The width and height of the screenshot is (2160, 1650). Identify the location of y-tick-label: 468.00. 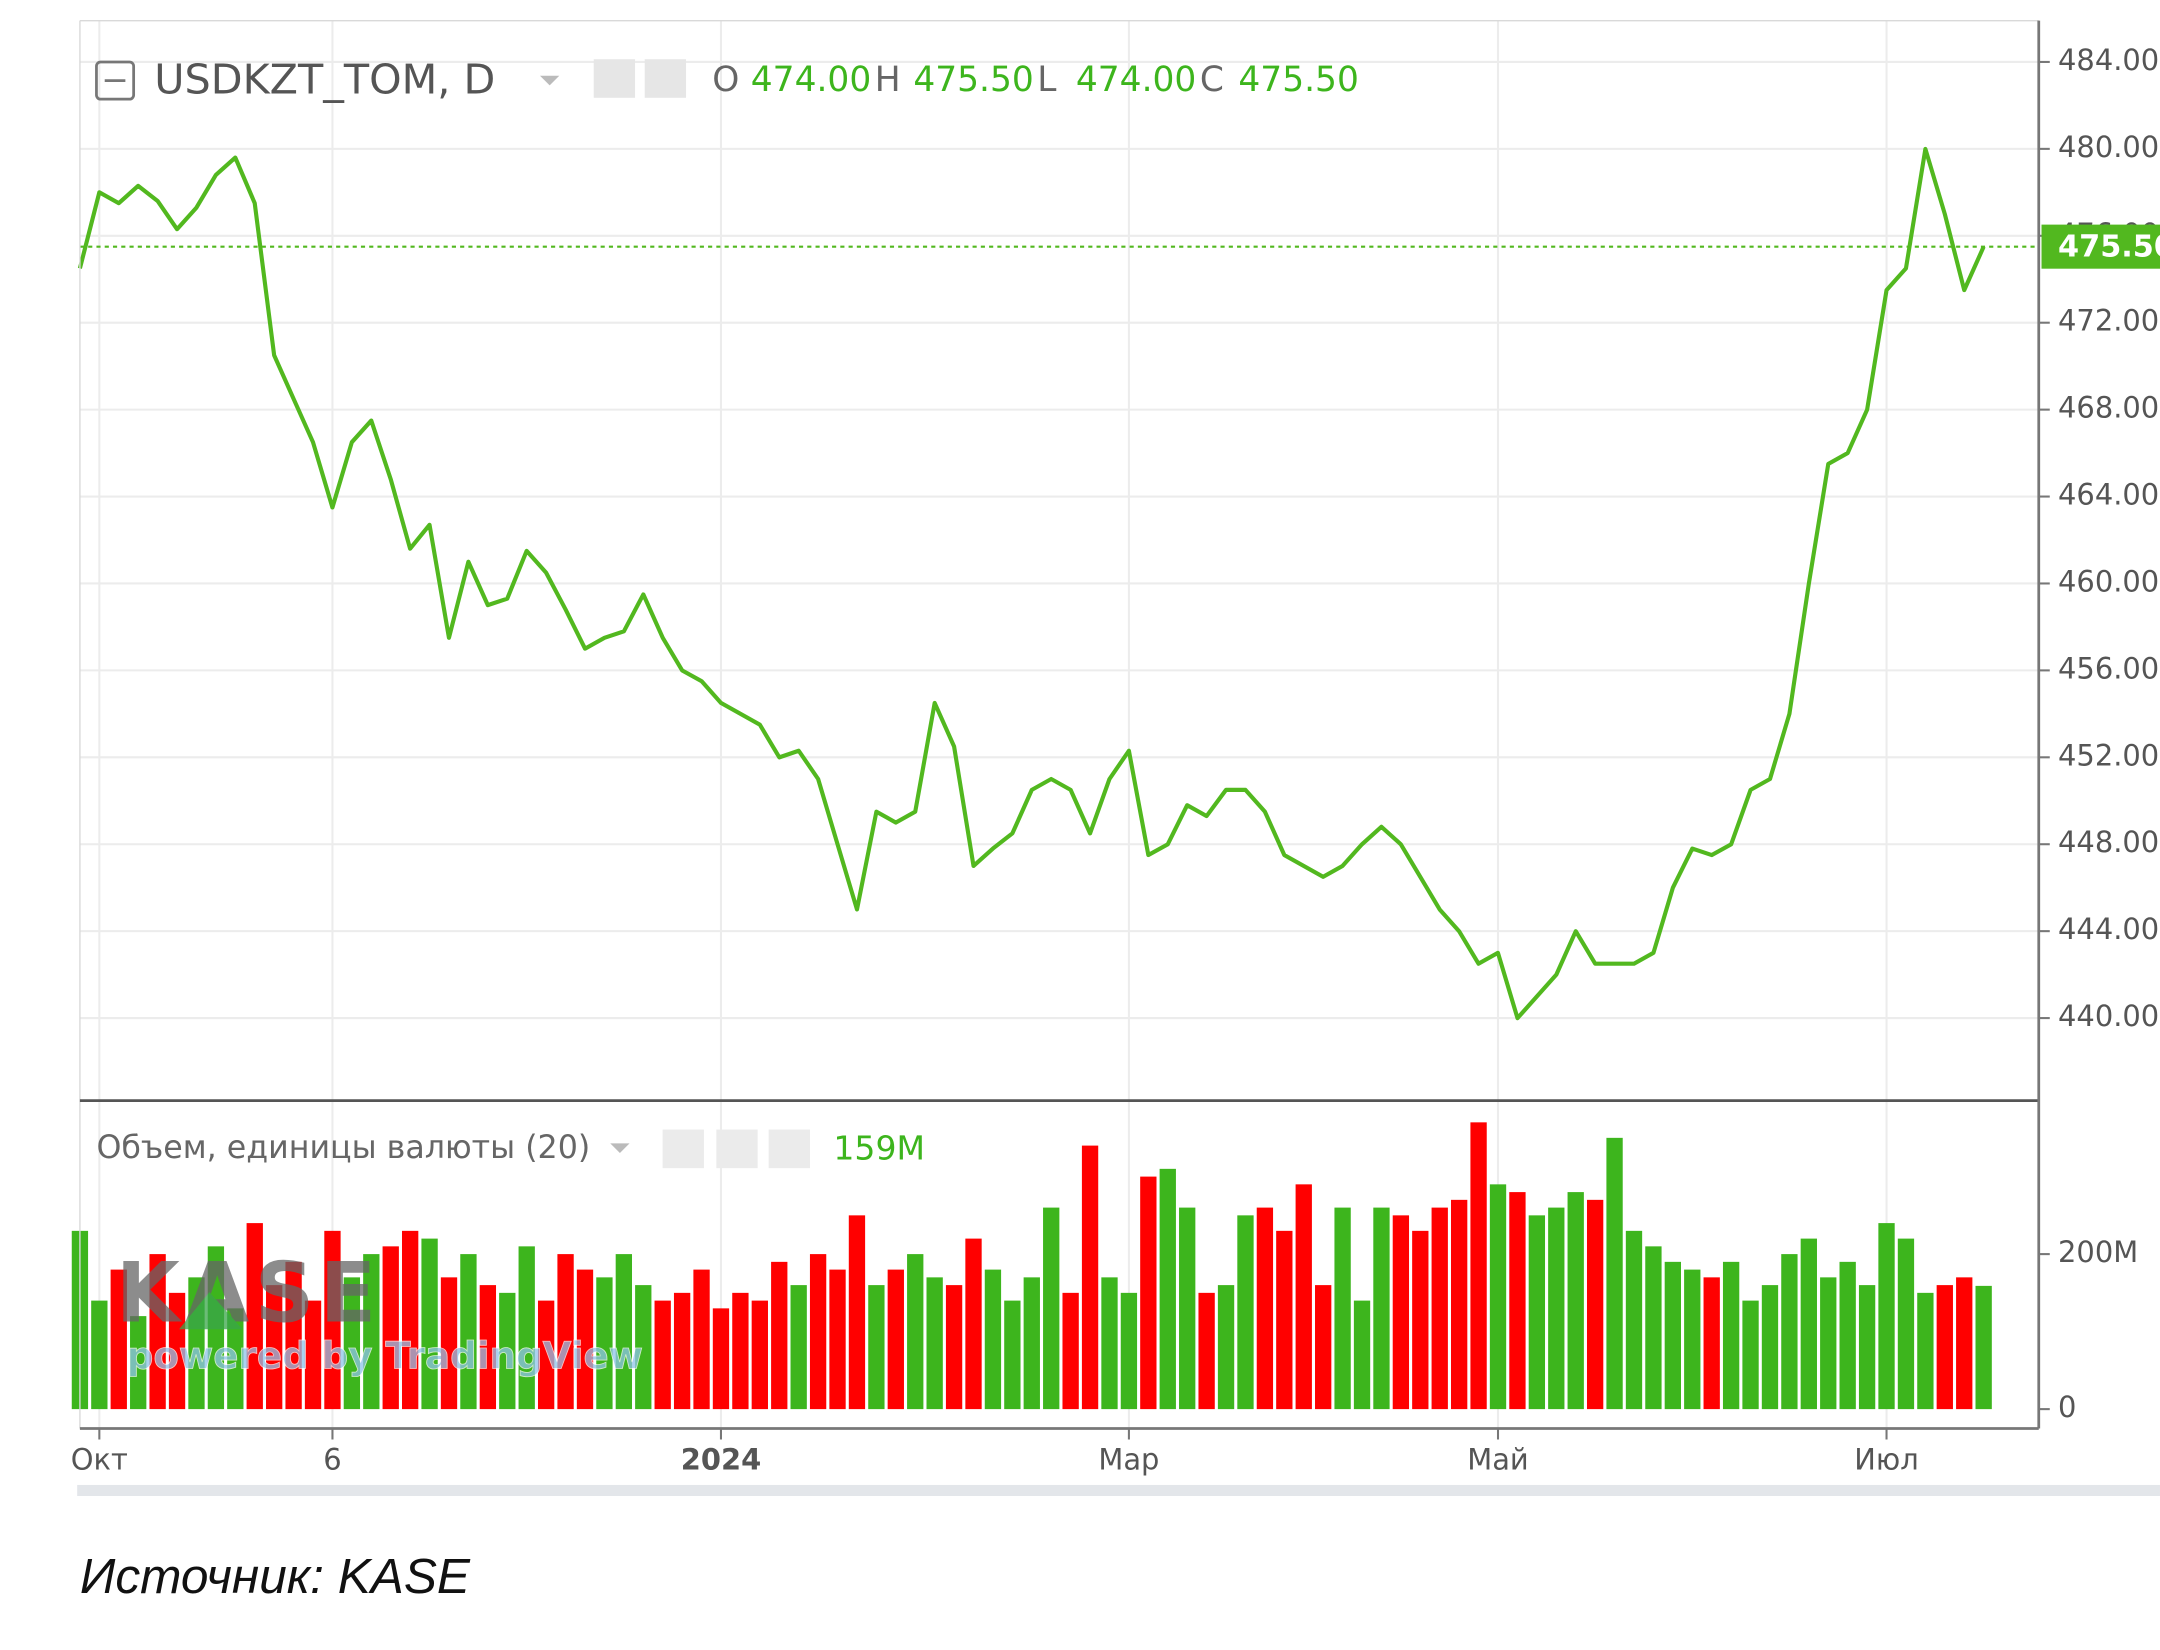
(2108, 408).